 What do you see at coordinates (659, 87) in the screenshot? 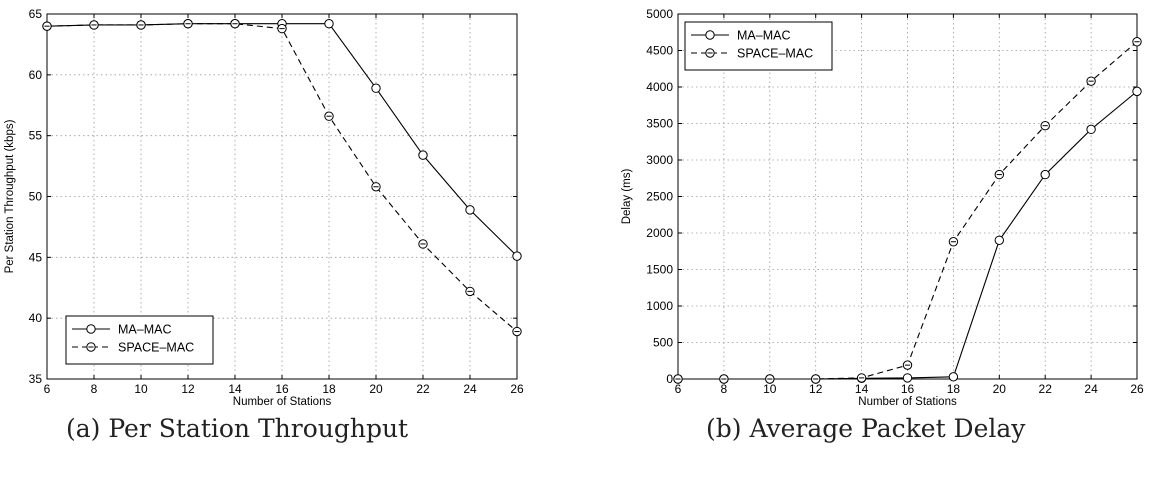
I see `y-tick-label: 4000` at bounding box center [659, 87].